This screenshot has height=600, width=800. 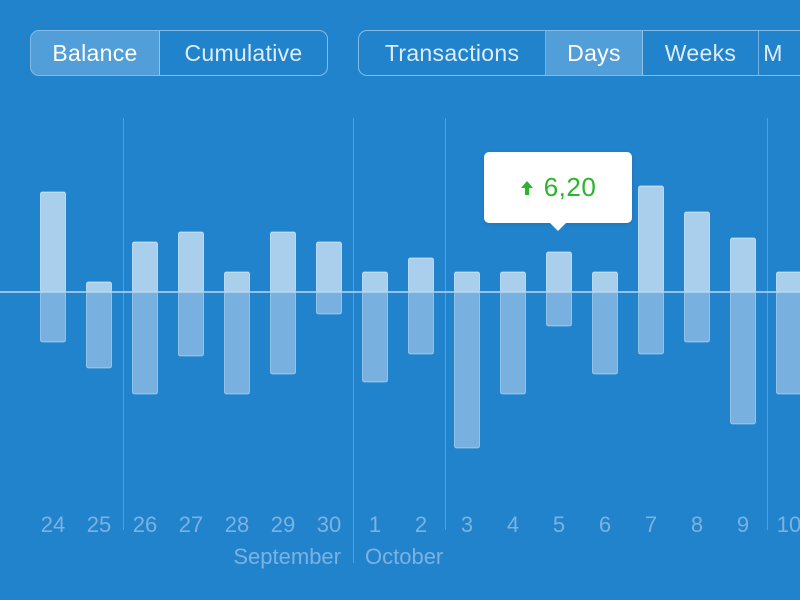 What do you see at coordinates (559, 524) in the screenshot?
I see `day-label: 5` at bounding box center [559, 524].